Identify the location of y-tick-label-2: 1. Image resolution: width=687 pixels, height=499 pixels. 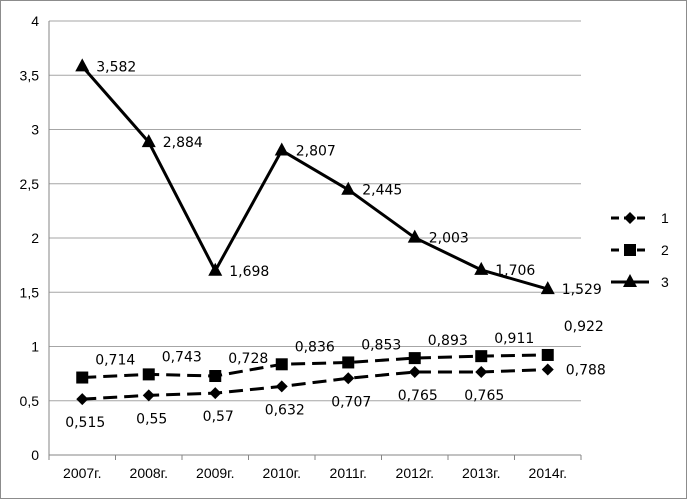
(35, 347).